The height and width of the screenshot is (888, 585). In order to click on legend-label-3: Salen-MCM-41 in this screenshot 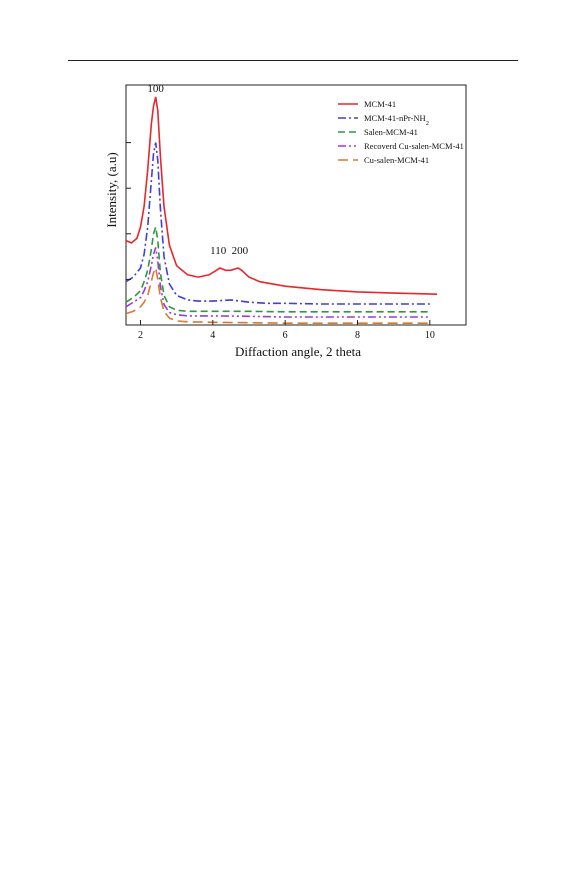, I will do `click(391, 132)`.